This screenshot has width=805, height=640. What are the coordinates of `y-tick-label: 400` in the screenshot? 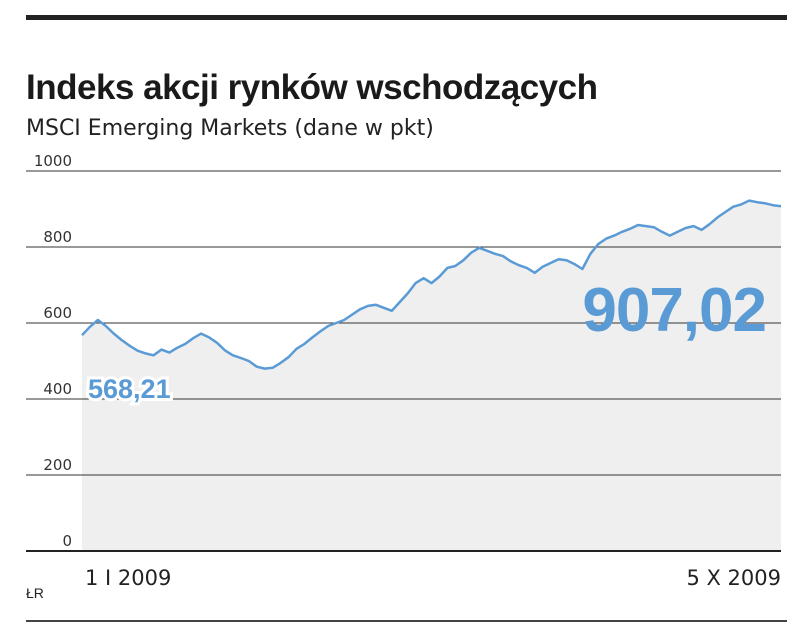 It's located at (57, 389).